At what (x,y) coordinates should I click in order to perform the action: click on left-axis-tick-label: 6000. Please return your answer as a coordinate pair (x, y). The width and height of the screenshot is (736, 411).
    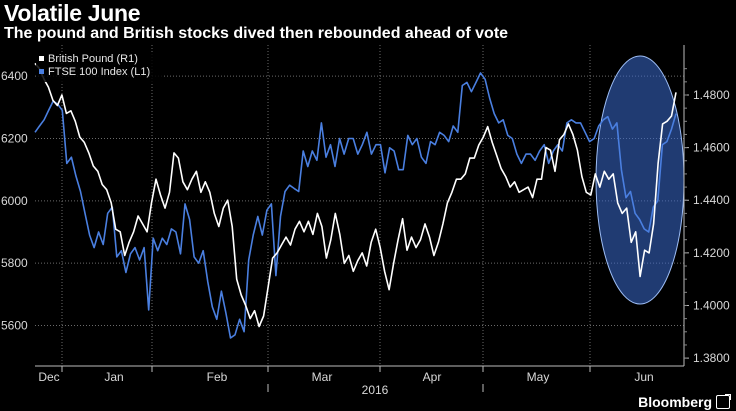
    Looking at the image, I should click on (14, 201).